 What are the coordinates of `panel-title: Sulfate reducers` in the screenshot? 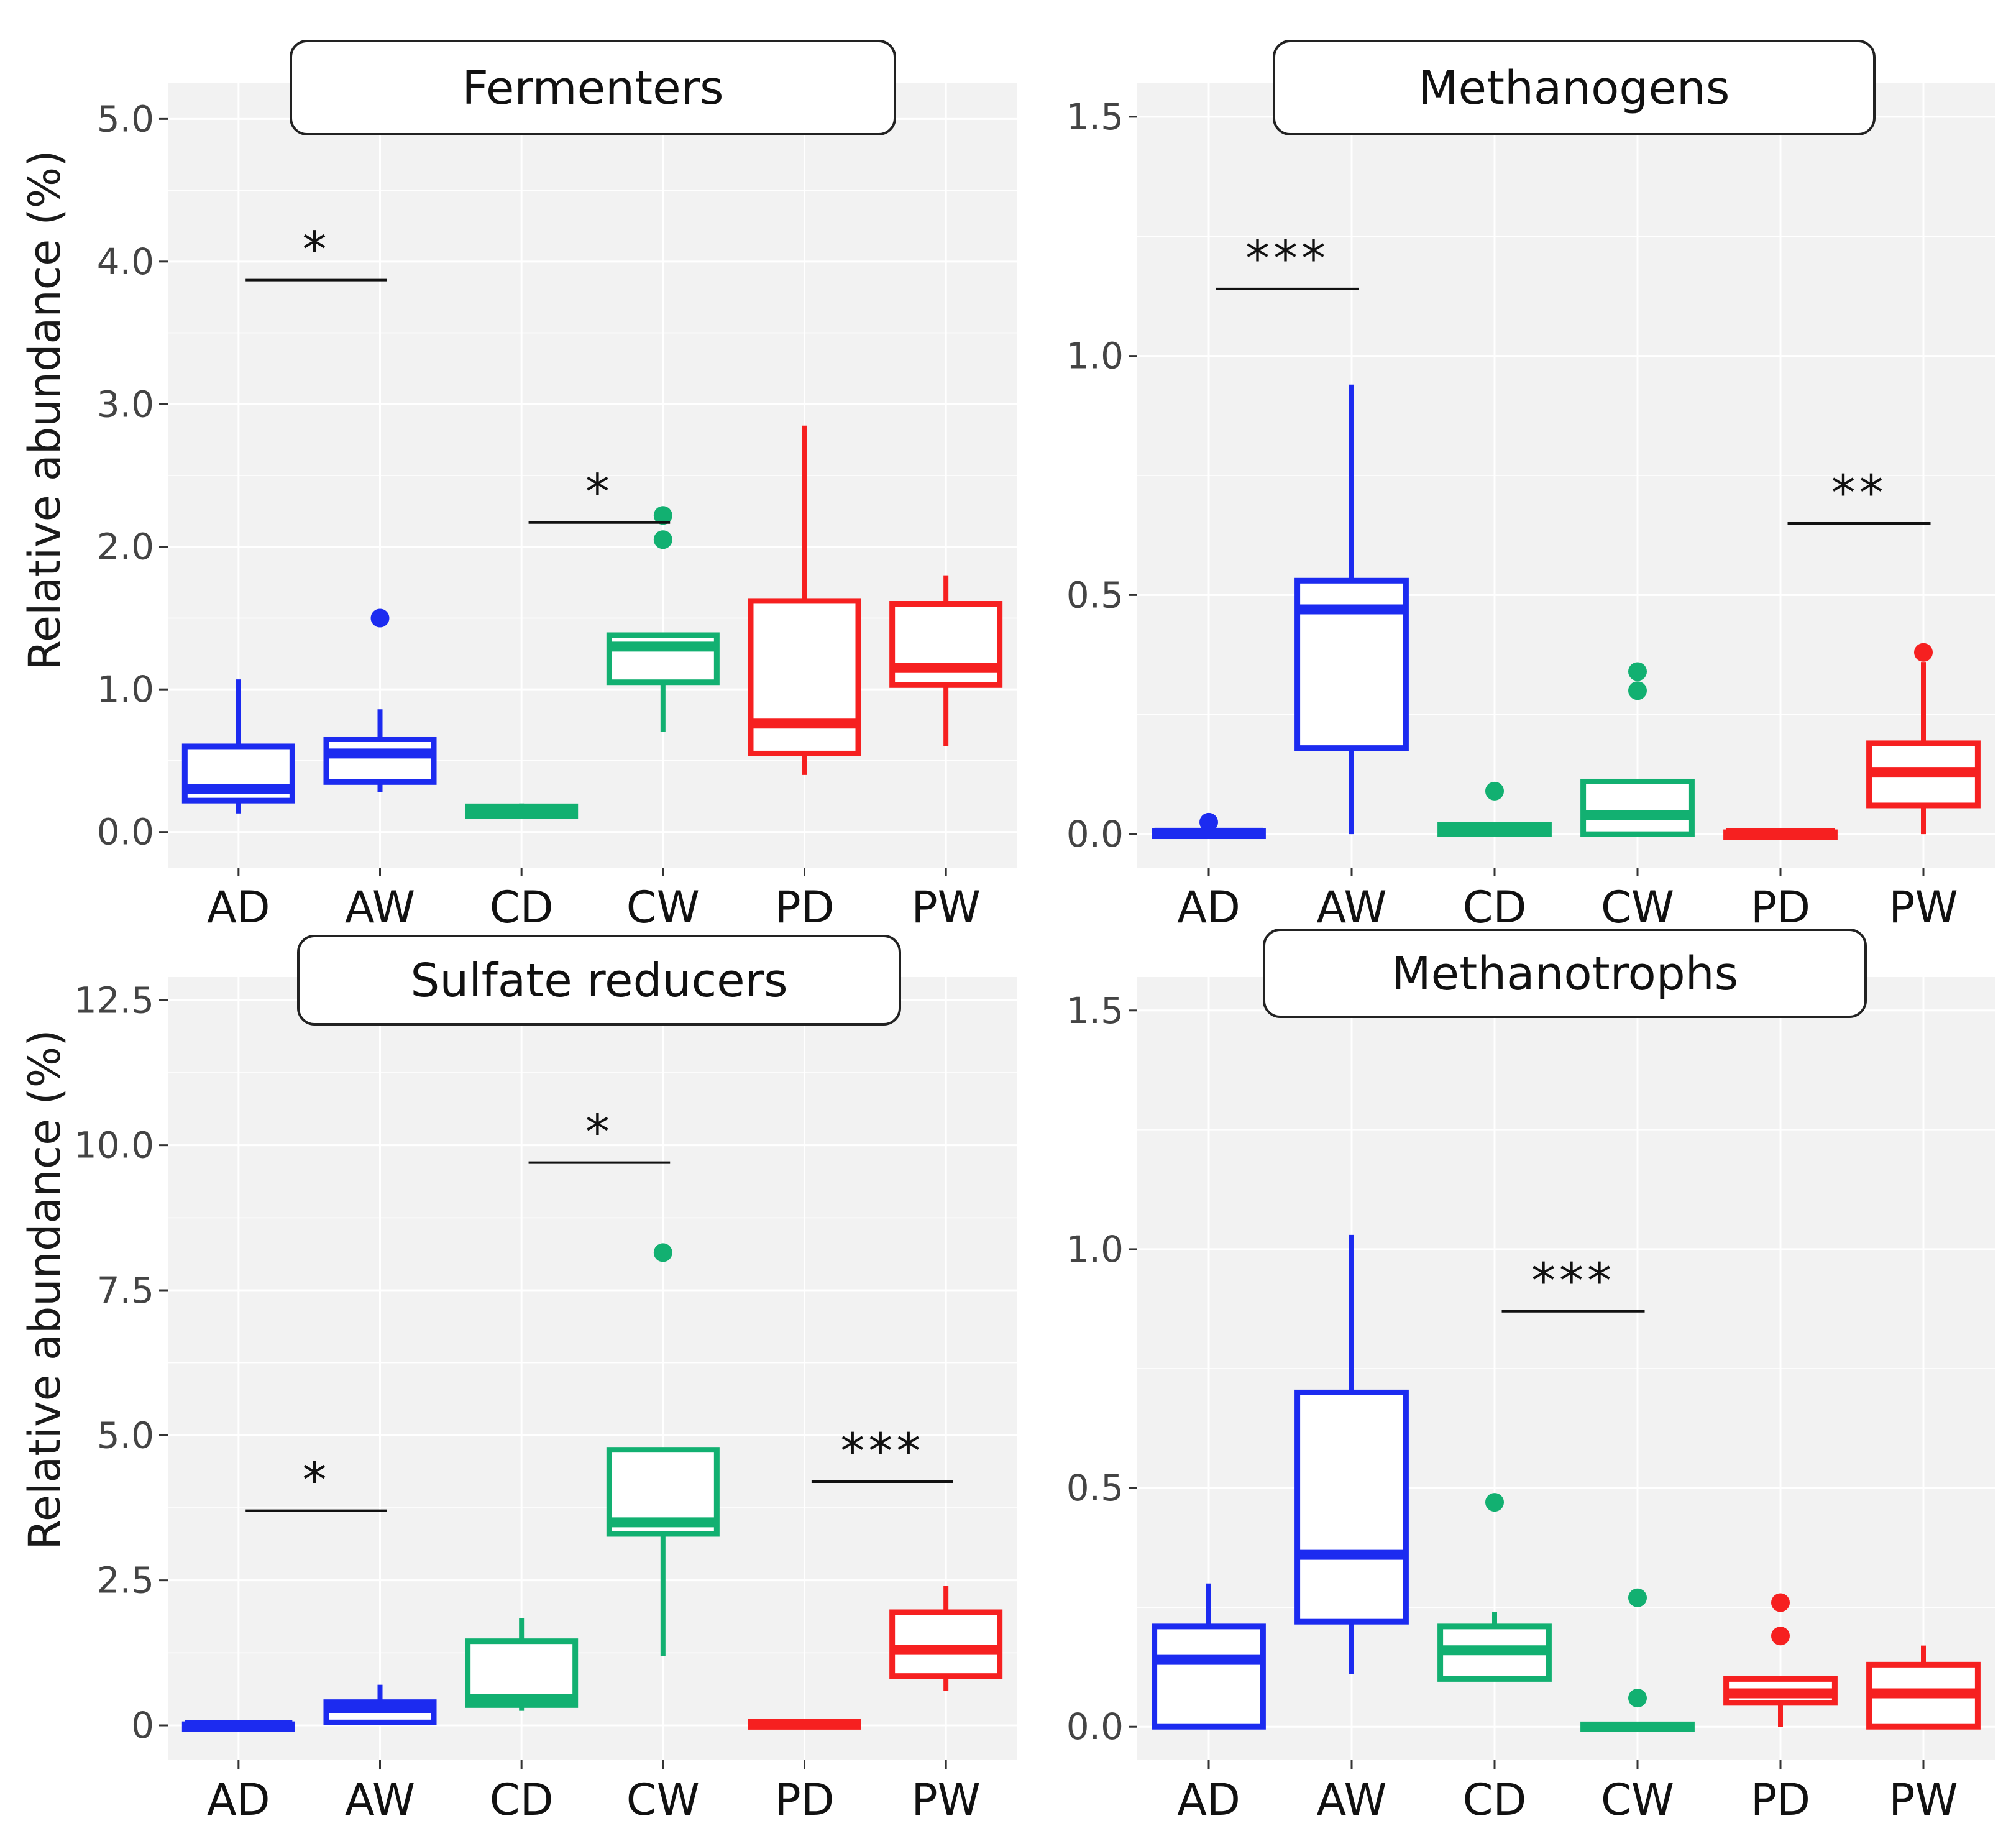 It's located at (598, 980).